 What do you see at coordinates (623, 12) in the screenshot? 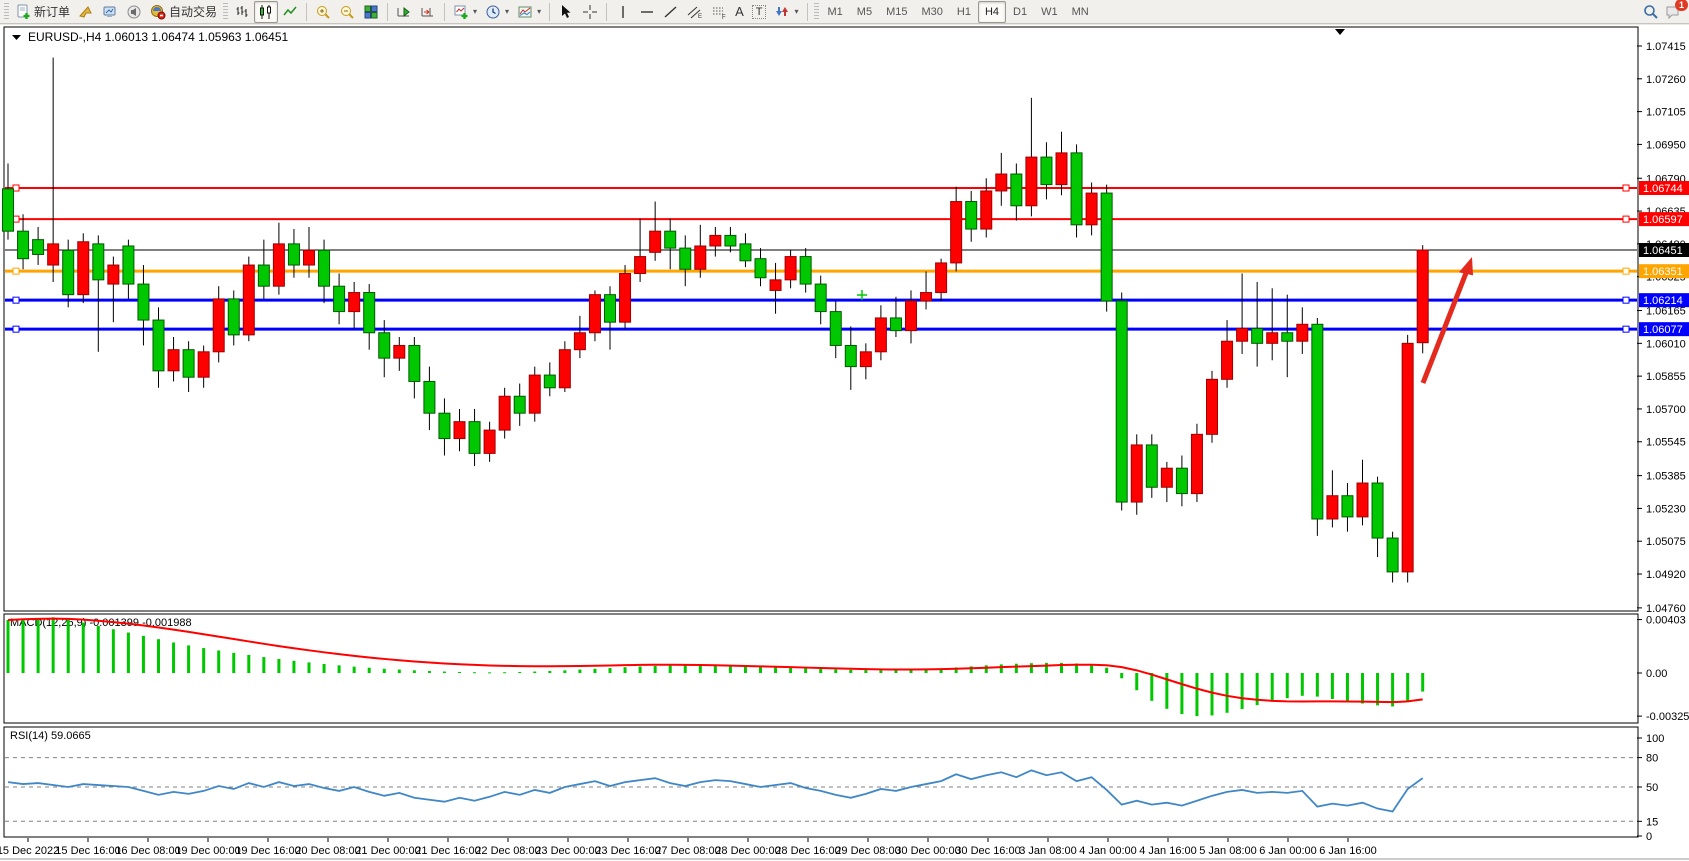
I see `vertical-line-tool-button` at bounding box center [623, 12].